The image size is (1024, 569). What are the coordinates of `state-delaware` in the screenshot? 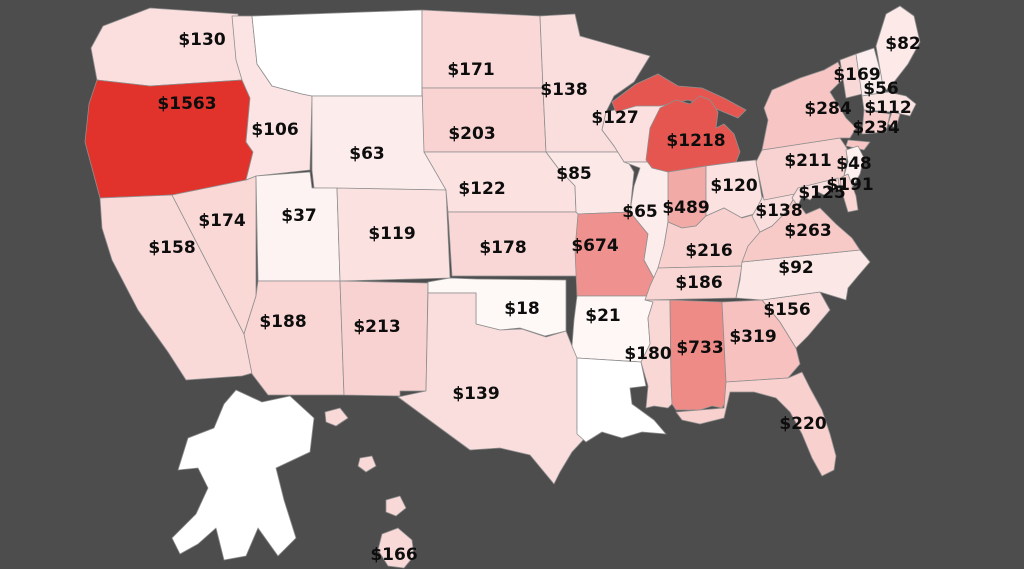 It's located at (849, 193).